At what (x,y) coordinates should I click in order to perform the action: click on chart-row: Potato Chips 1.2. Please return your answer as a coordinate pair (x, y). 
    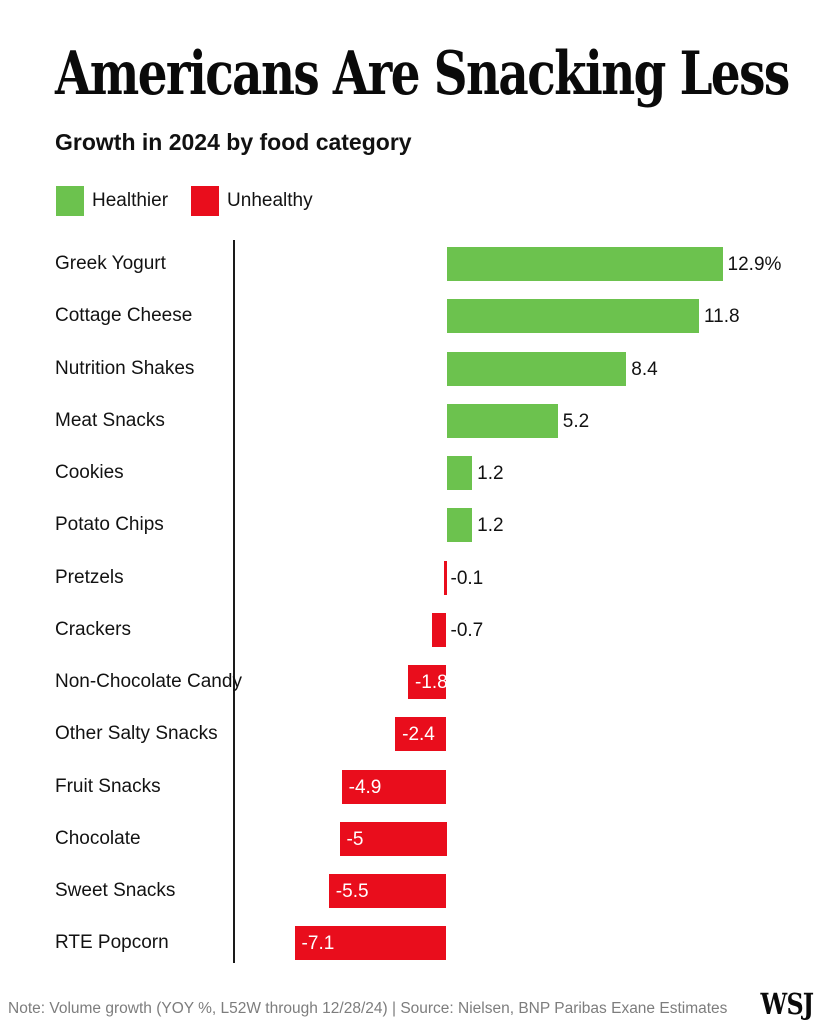
    Looking at the image, I should click on (409, 525).